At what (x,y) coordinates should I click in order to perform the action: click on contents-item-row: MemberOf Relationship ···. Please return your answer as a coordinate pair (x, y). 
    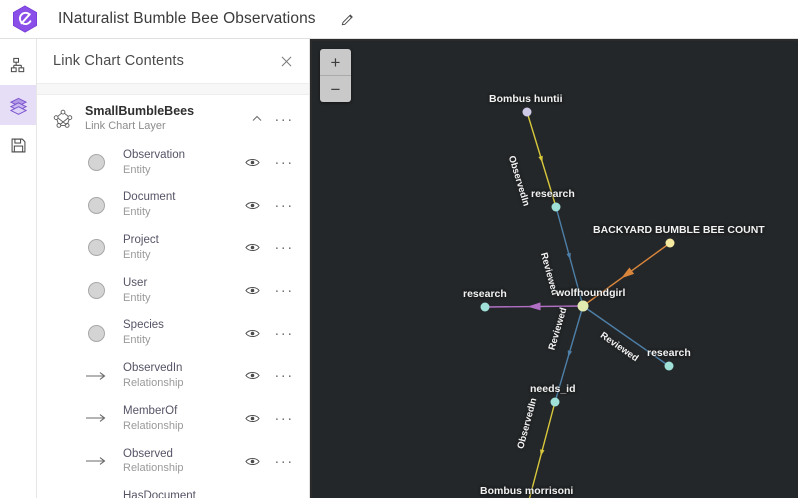
    Looking at the image, I should click on (173, 418).